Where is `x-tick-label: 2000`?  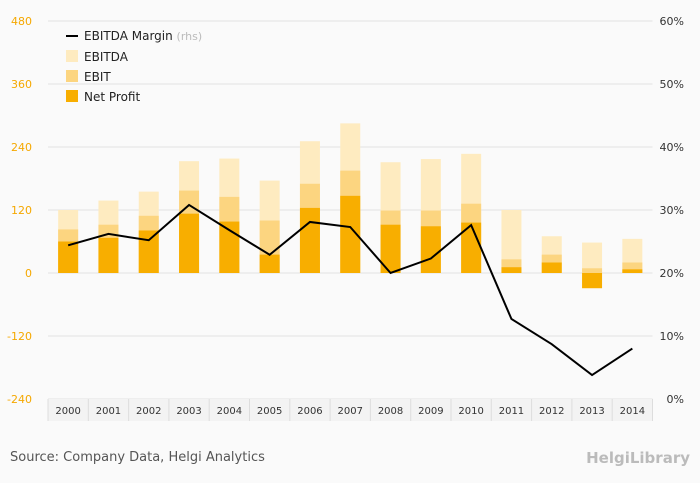 x-tick-label: 2000 is located at coordinates (67, 411).